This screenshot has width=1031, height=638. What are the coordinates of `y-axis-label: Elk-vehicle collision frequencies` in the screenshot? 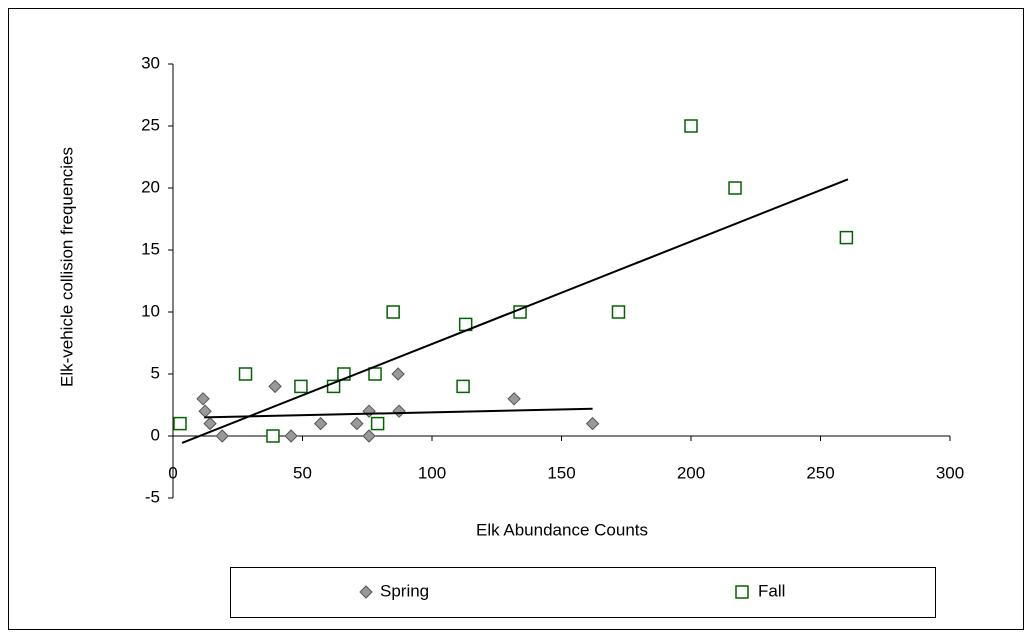 It's located at (66, 267).